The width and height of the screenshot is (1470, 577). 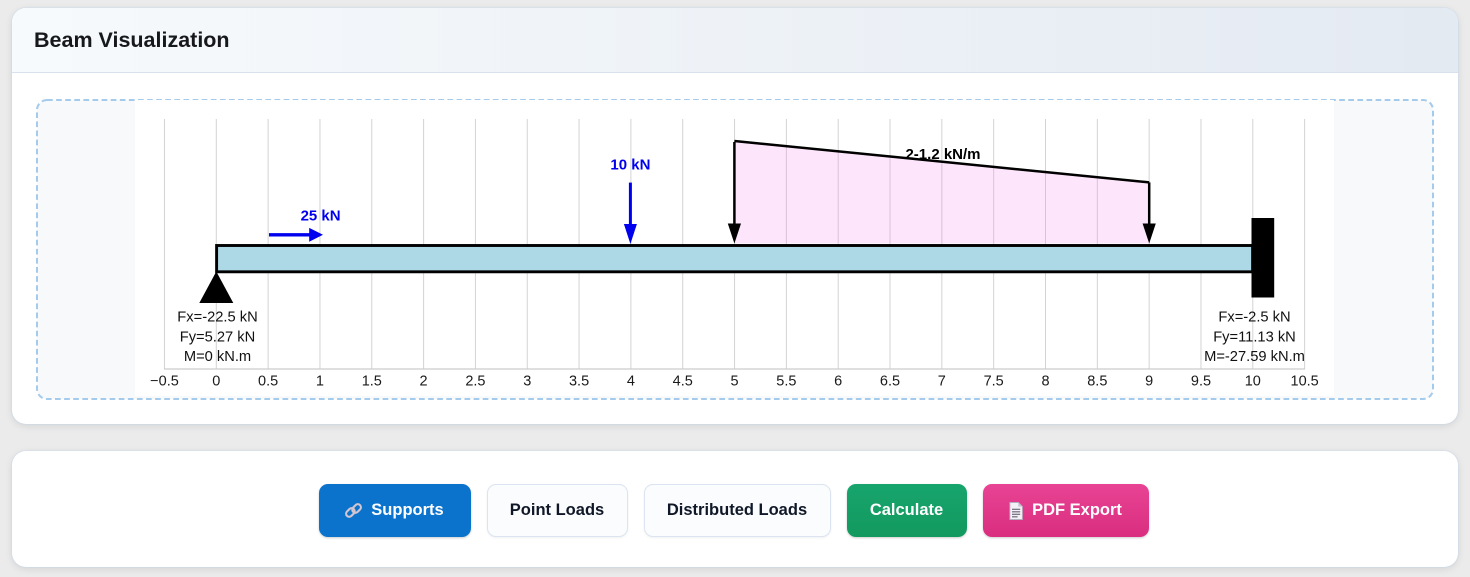 I want to click on svg-text: M=0 kN.m, so click(x=217, y=357).